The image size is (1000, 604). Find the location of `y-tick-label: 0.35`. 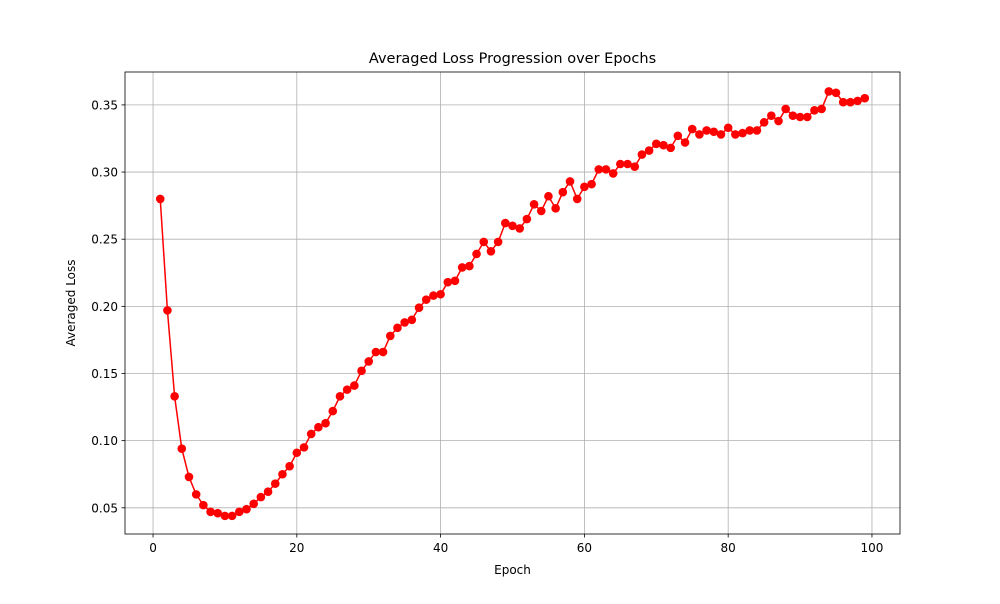

y-tick-label: 0.35 is located at coordinates (104, 105).